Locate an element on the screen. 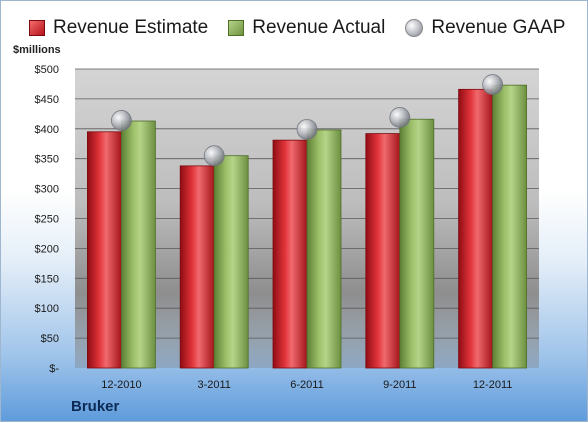  y-tick-label: $50 is located at coordinates (50, 339).